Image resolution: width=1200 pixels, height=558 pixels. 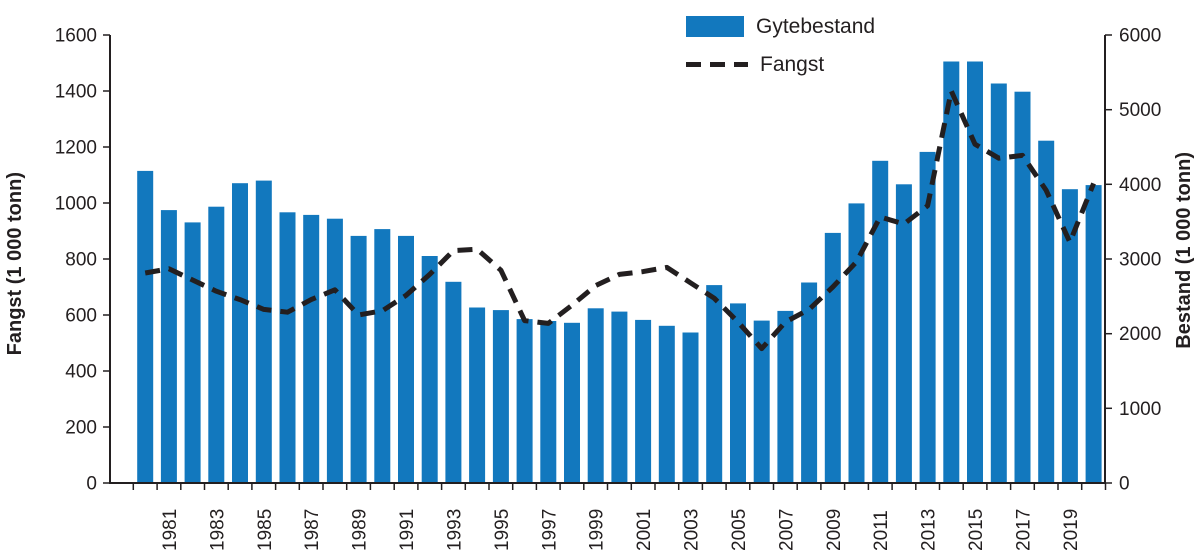 What do you see at coordinates (406, 359) in the screenshot?
I see `bar-1991` at bounding box center [406, 359].